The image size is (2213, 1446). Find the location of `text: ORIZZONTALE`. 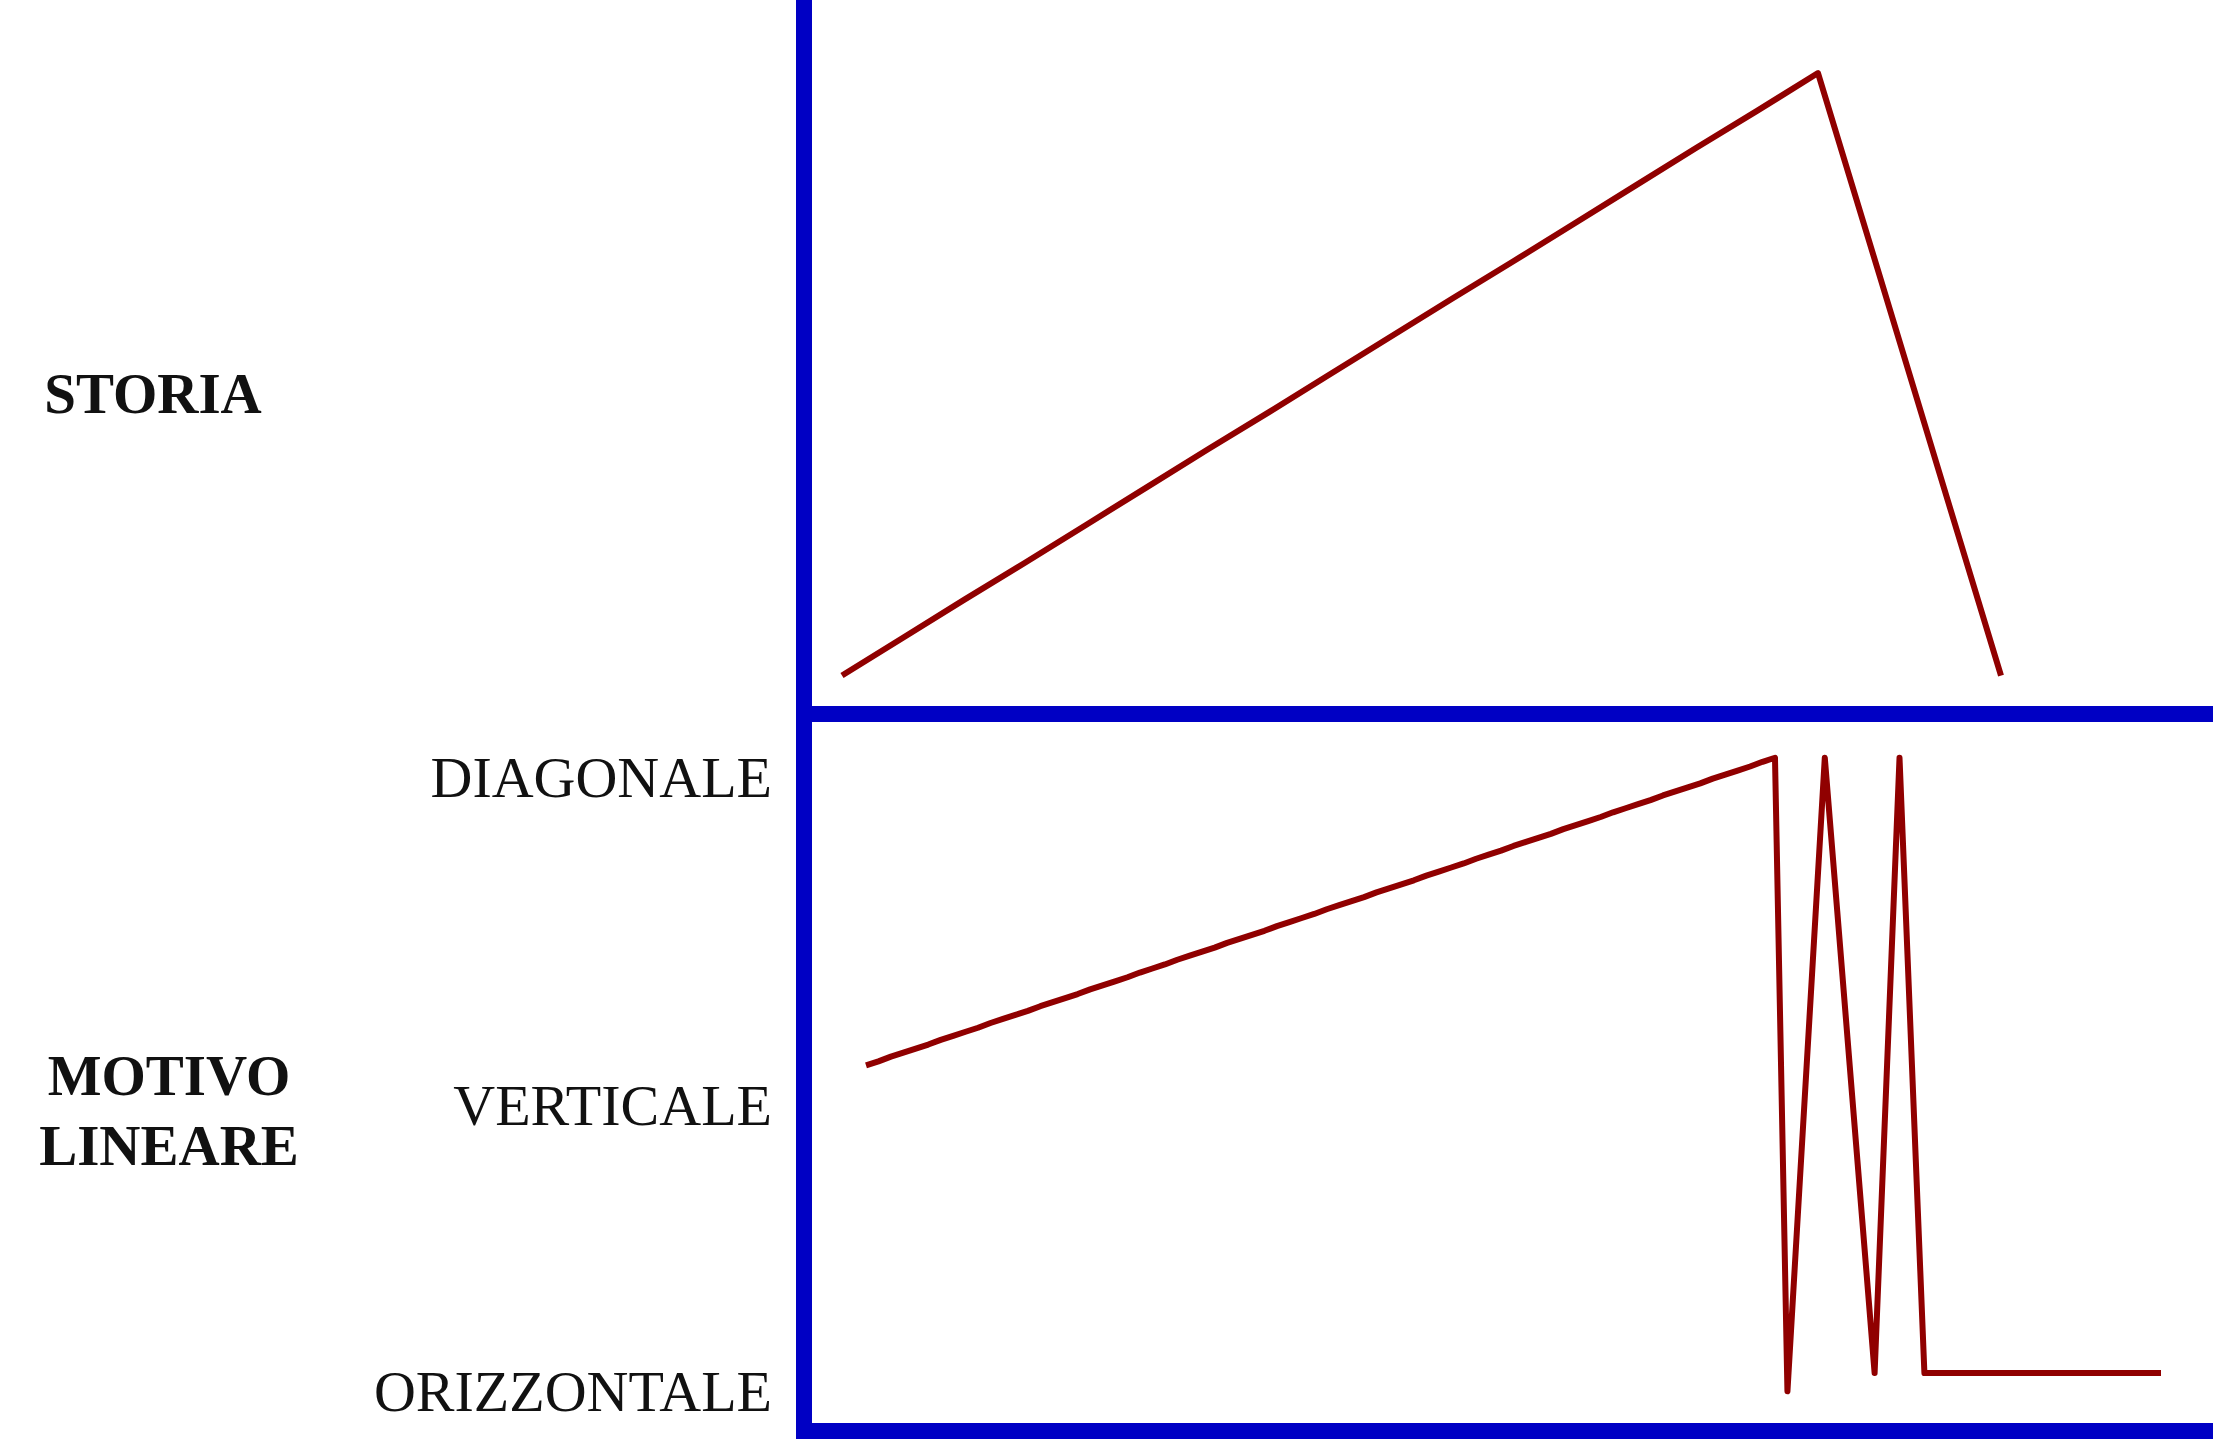

text: ORIZZONTALE is located at coordinates (572, 1392).